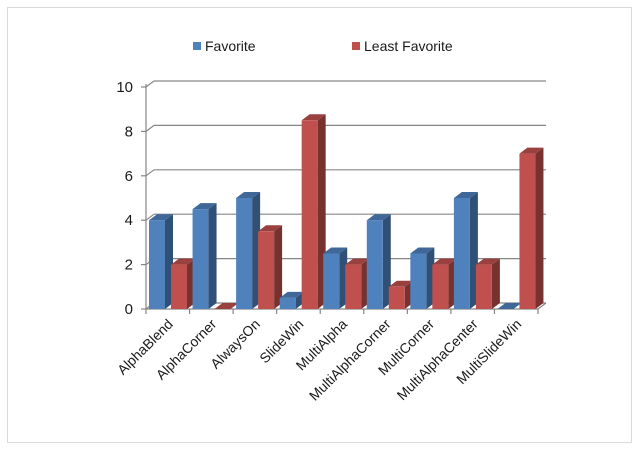 This screenshot has width=640, height=449. Describe the element at coordinates (542, 306) in the screenshot. I see `x-axis-line-depth` at that location.